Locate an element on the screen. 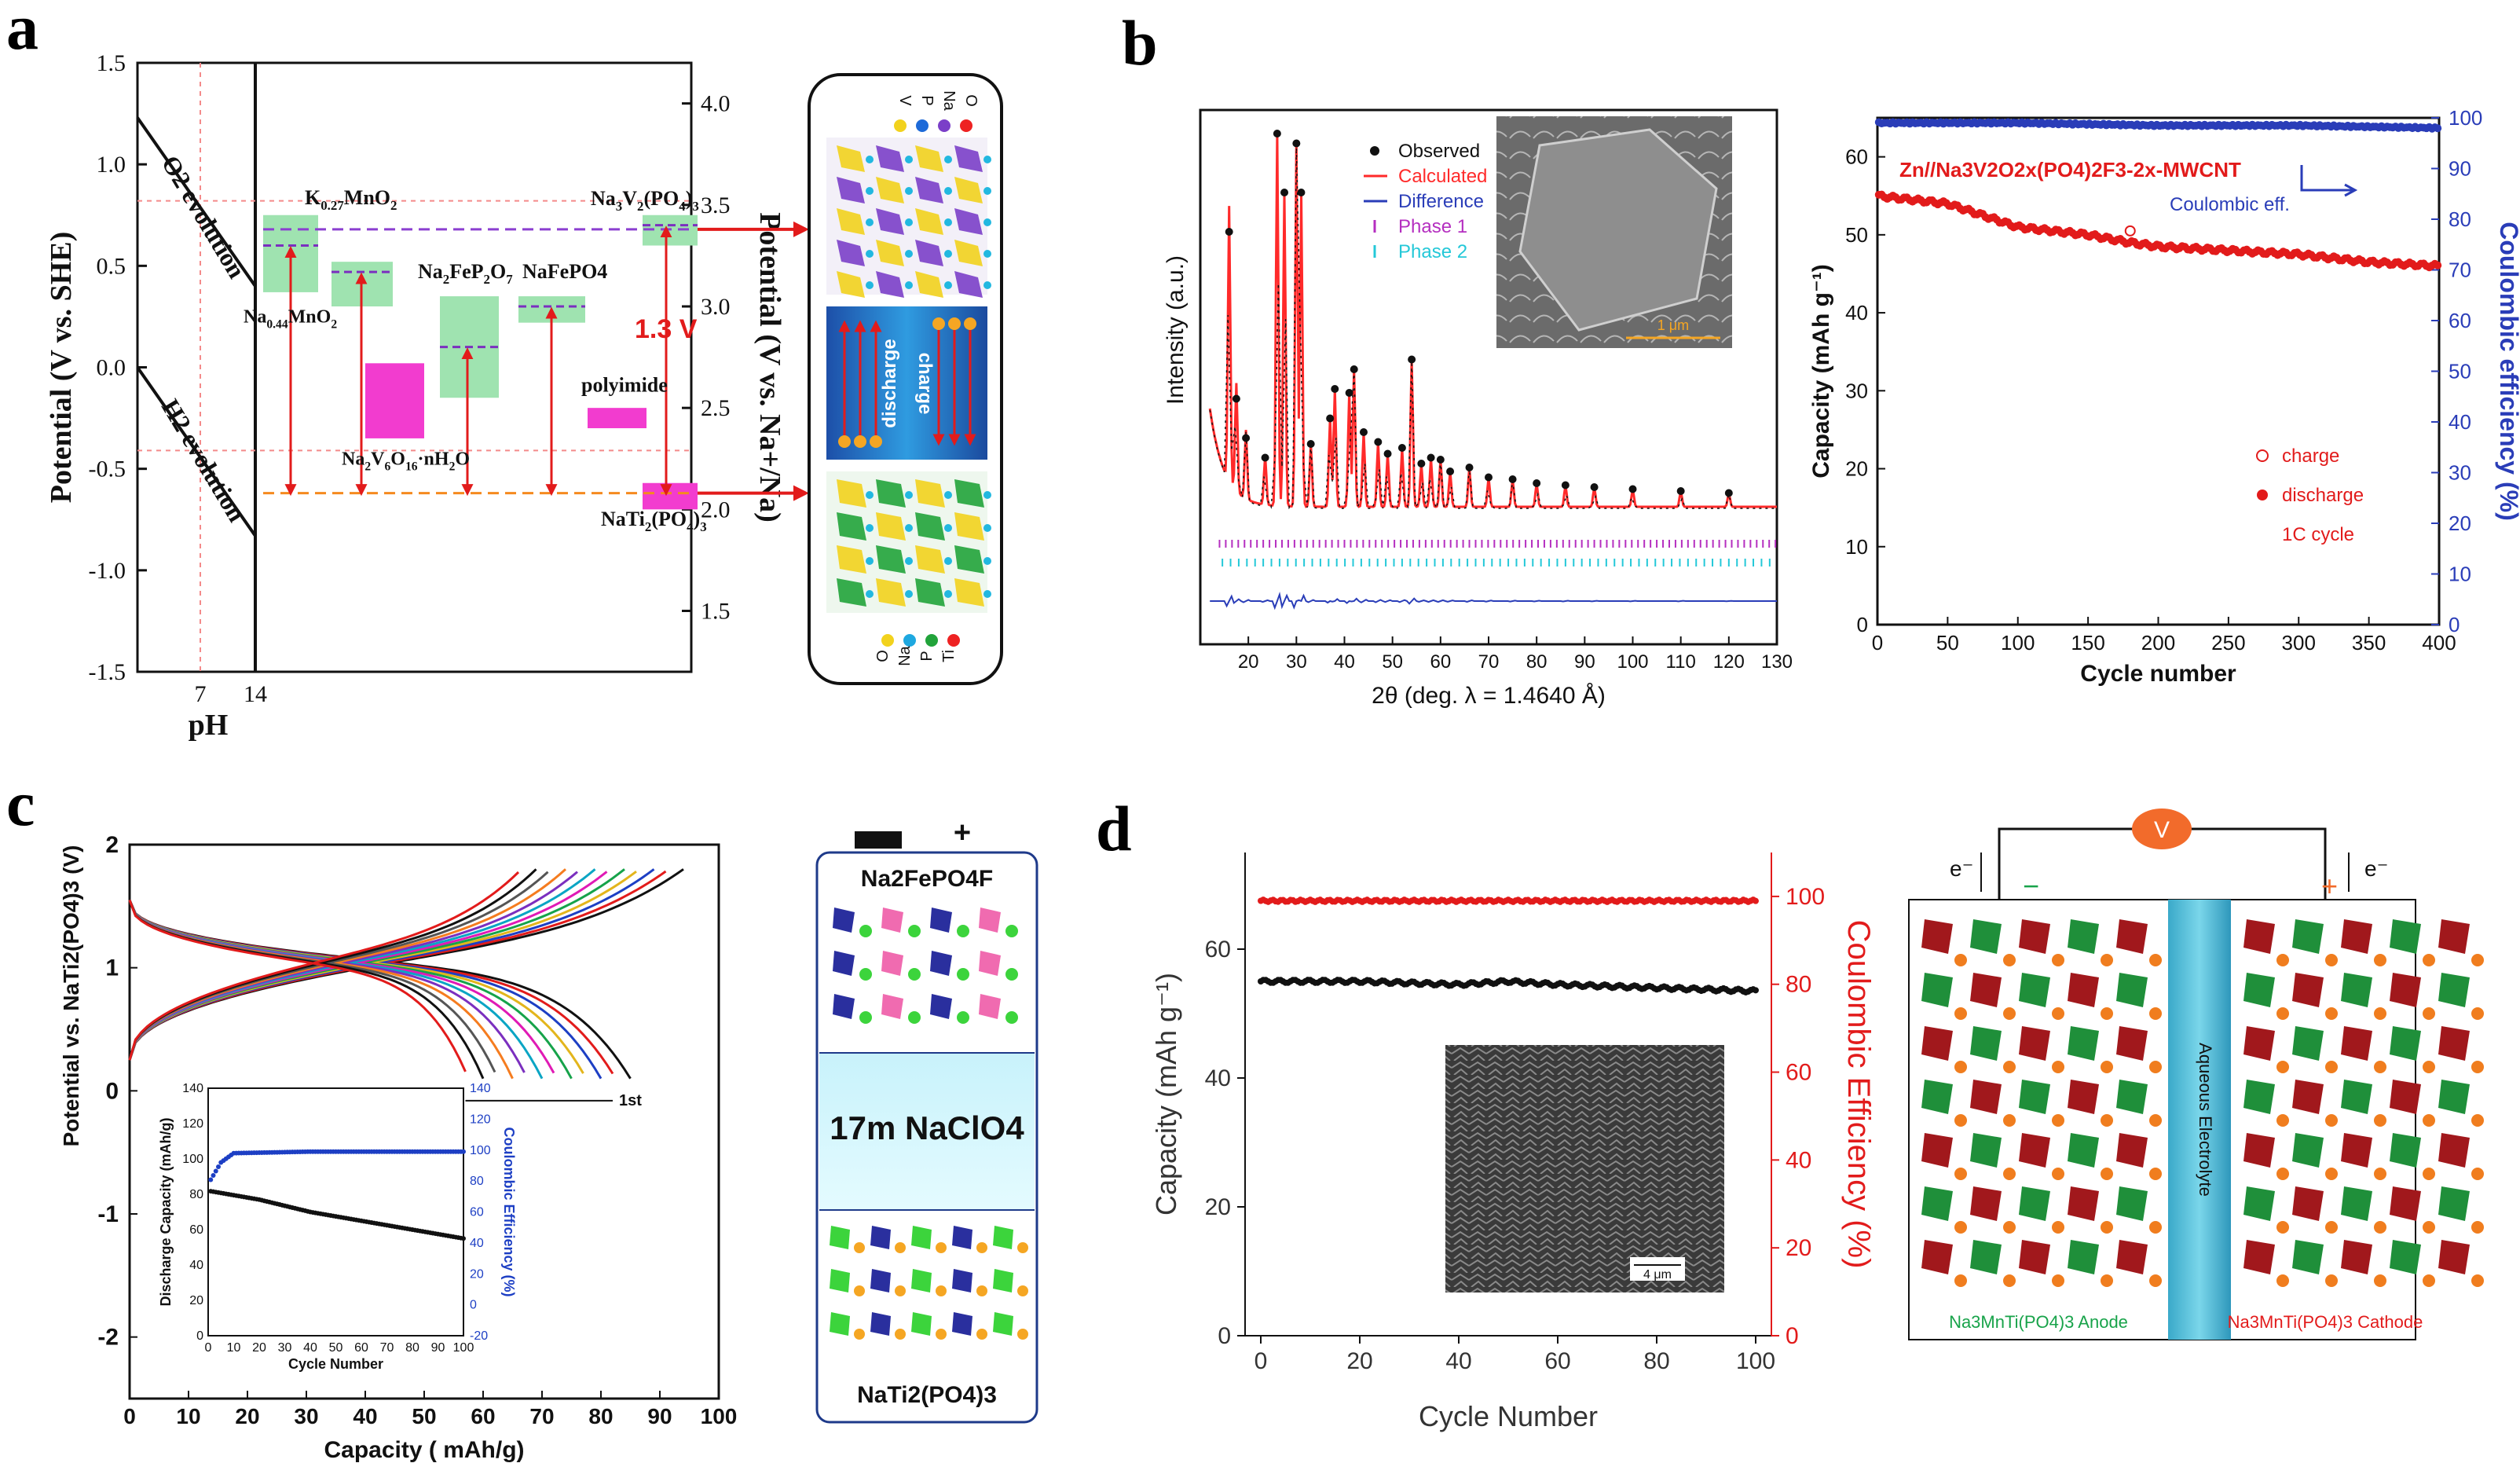 The image size is (2520, 1463). y-right-tick-label: 80 is located at coordinates (1798, 985).